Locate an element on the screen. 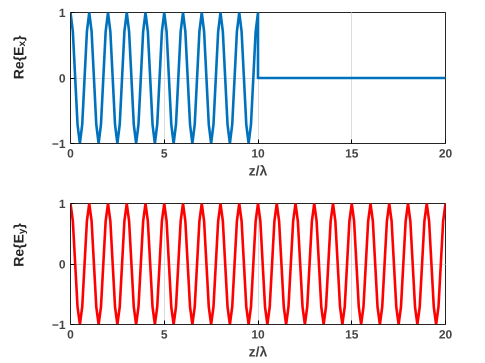  y-axis-title: Re{Ex} is located at coordinates (19, 57).